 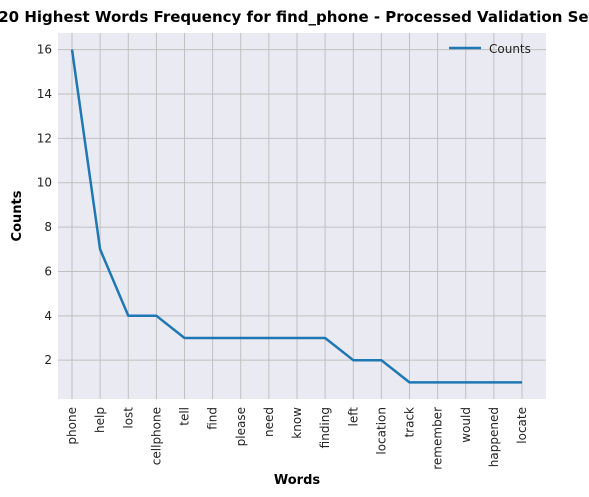 What do you see at coordinates (410, 422) in the screenshot?
I see `x-tick-label: track` at bounding box center [410, 422].